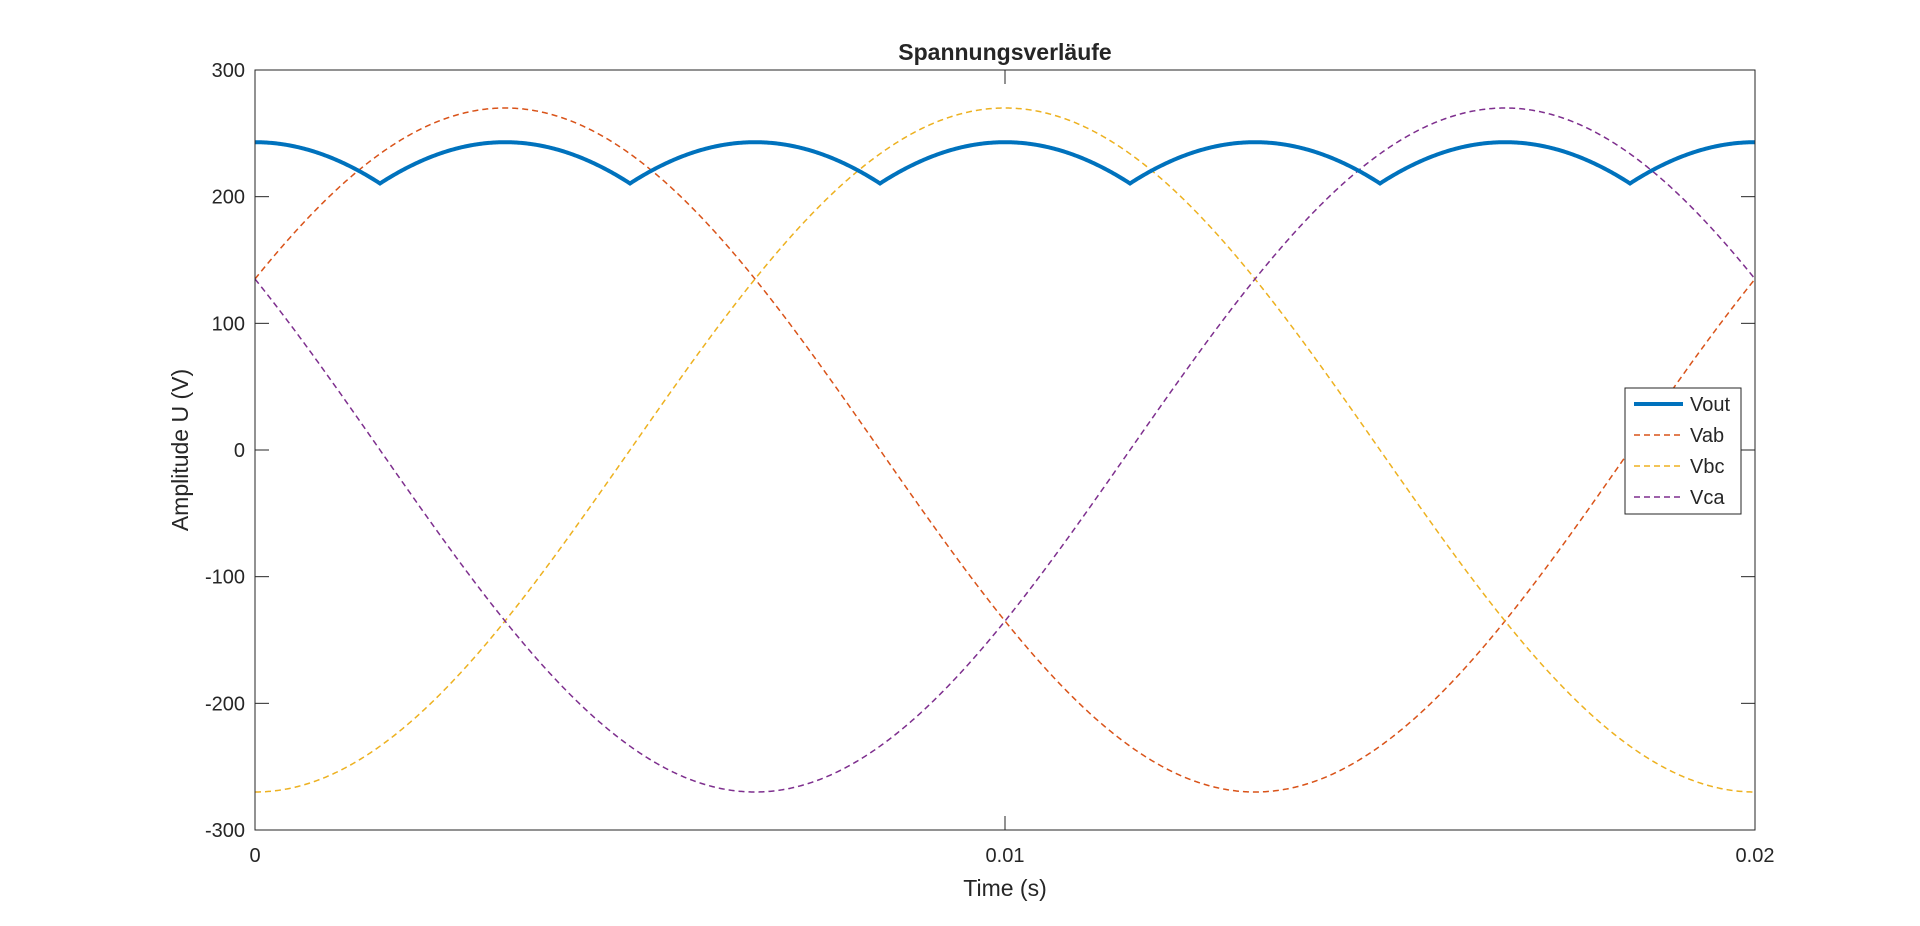 The height and width of the screenshot is (926, 1920). What do you see at coordinates (1707, 498) in the screenshot?
I see `legend-label-vca: Vca` at bounding box center [1707, 498].